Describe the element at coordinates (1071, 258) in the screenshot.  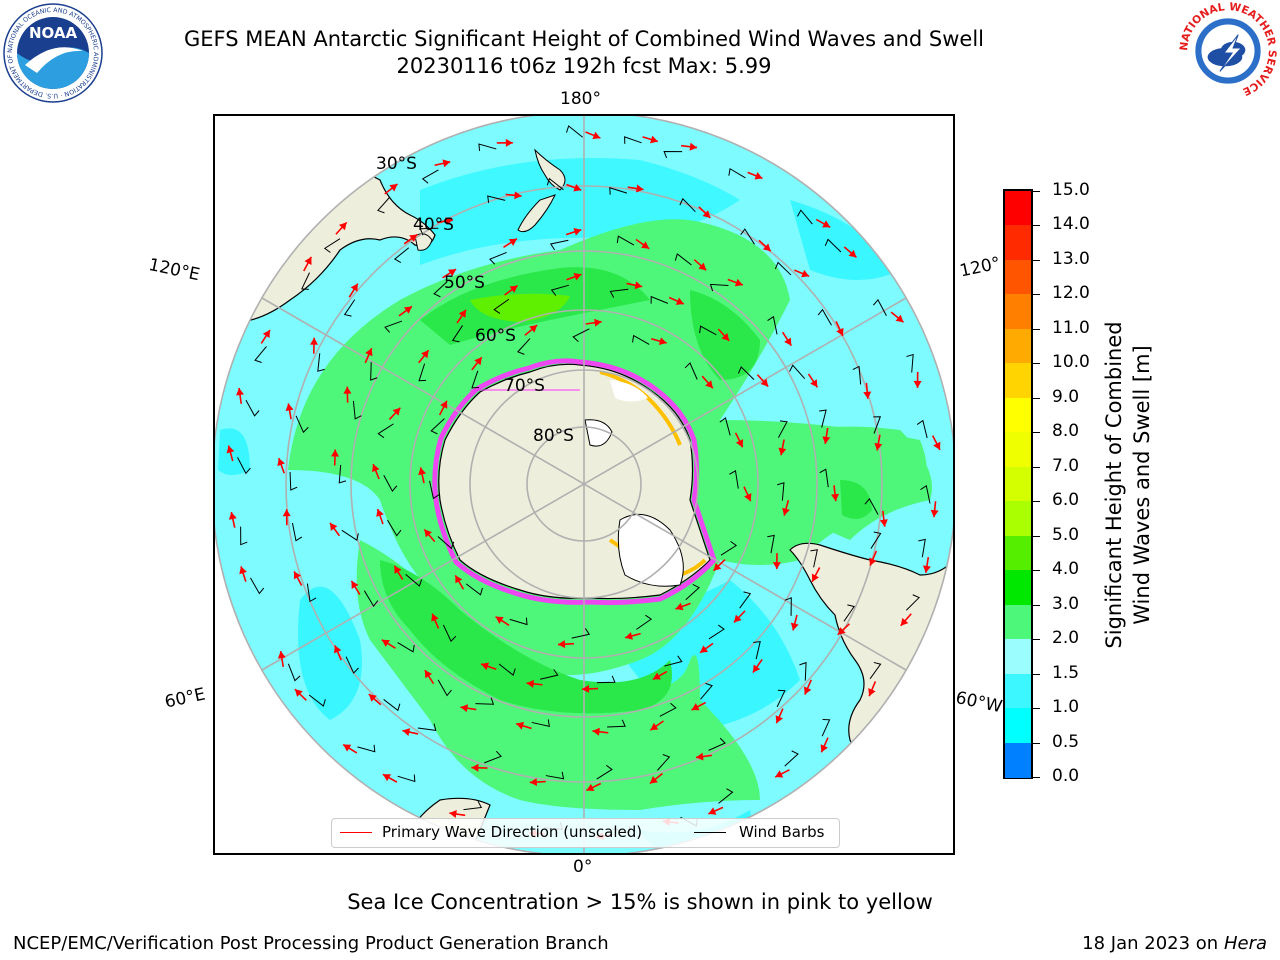
I see `colorbar-tick-label: 13.0` at that location.